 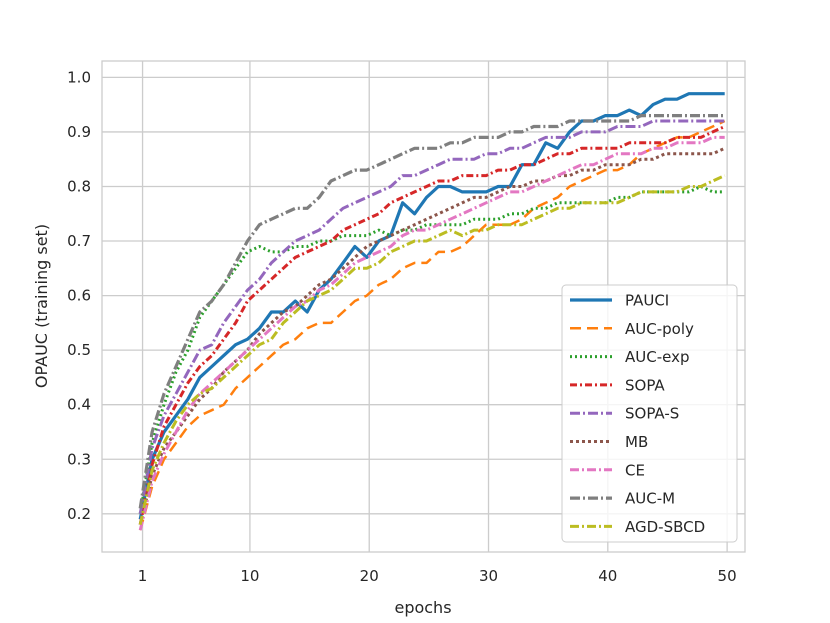 What do you see at coordinates (665, 527) in the screenshot?
I see `legend-label: AGD-SBCD` at bounding box center [665, 527].